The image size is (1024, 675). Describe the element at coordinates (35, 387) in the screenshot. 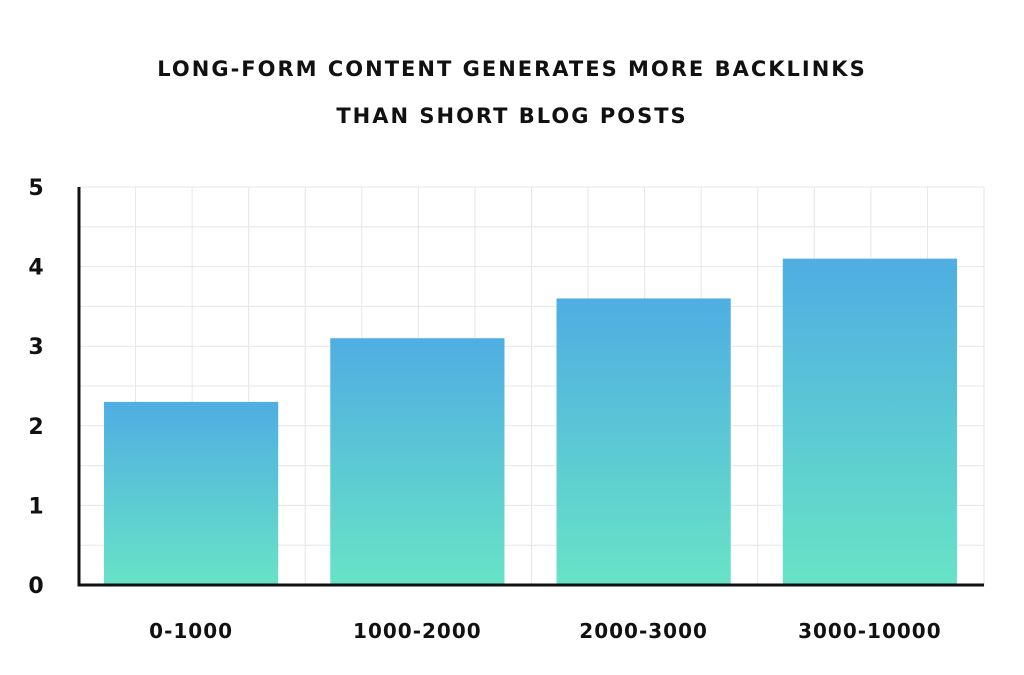

I see `y-axis-tick-labels: 0 1 2 3 4 5` at that location.